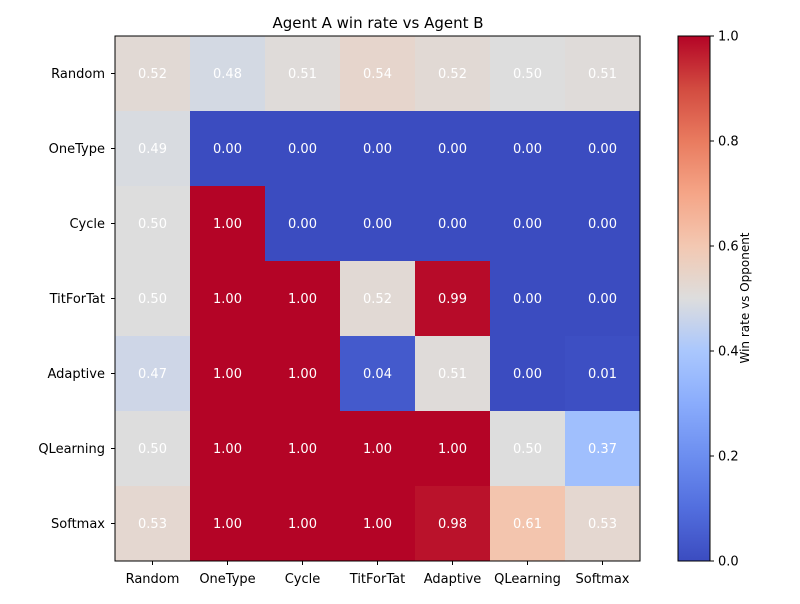 This screenshot has height=604, width=800. What do you see at coordinates (377, 74) in the screenshot?
I see `cell-value-label: 0.54` at bounding box center [377, 74].